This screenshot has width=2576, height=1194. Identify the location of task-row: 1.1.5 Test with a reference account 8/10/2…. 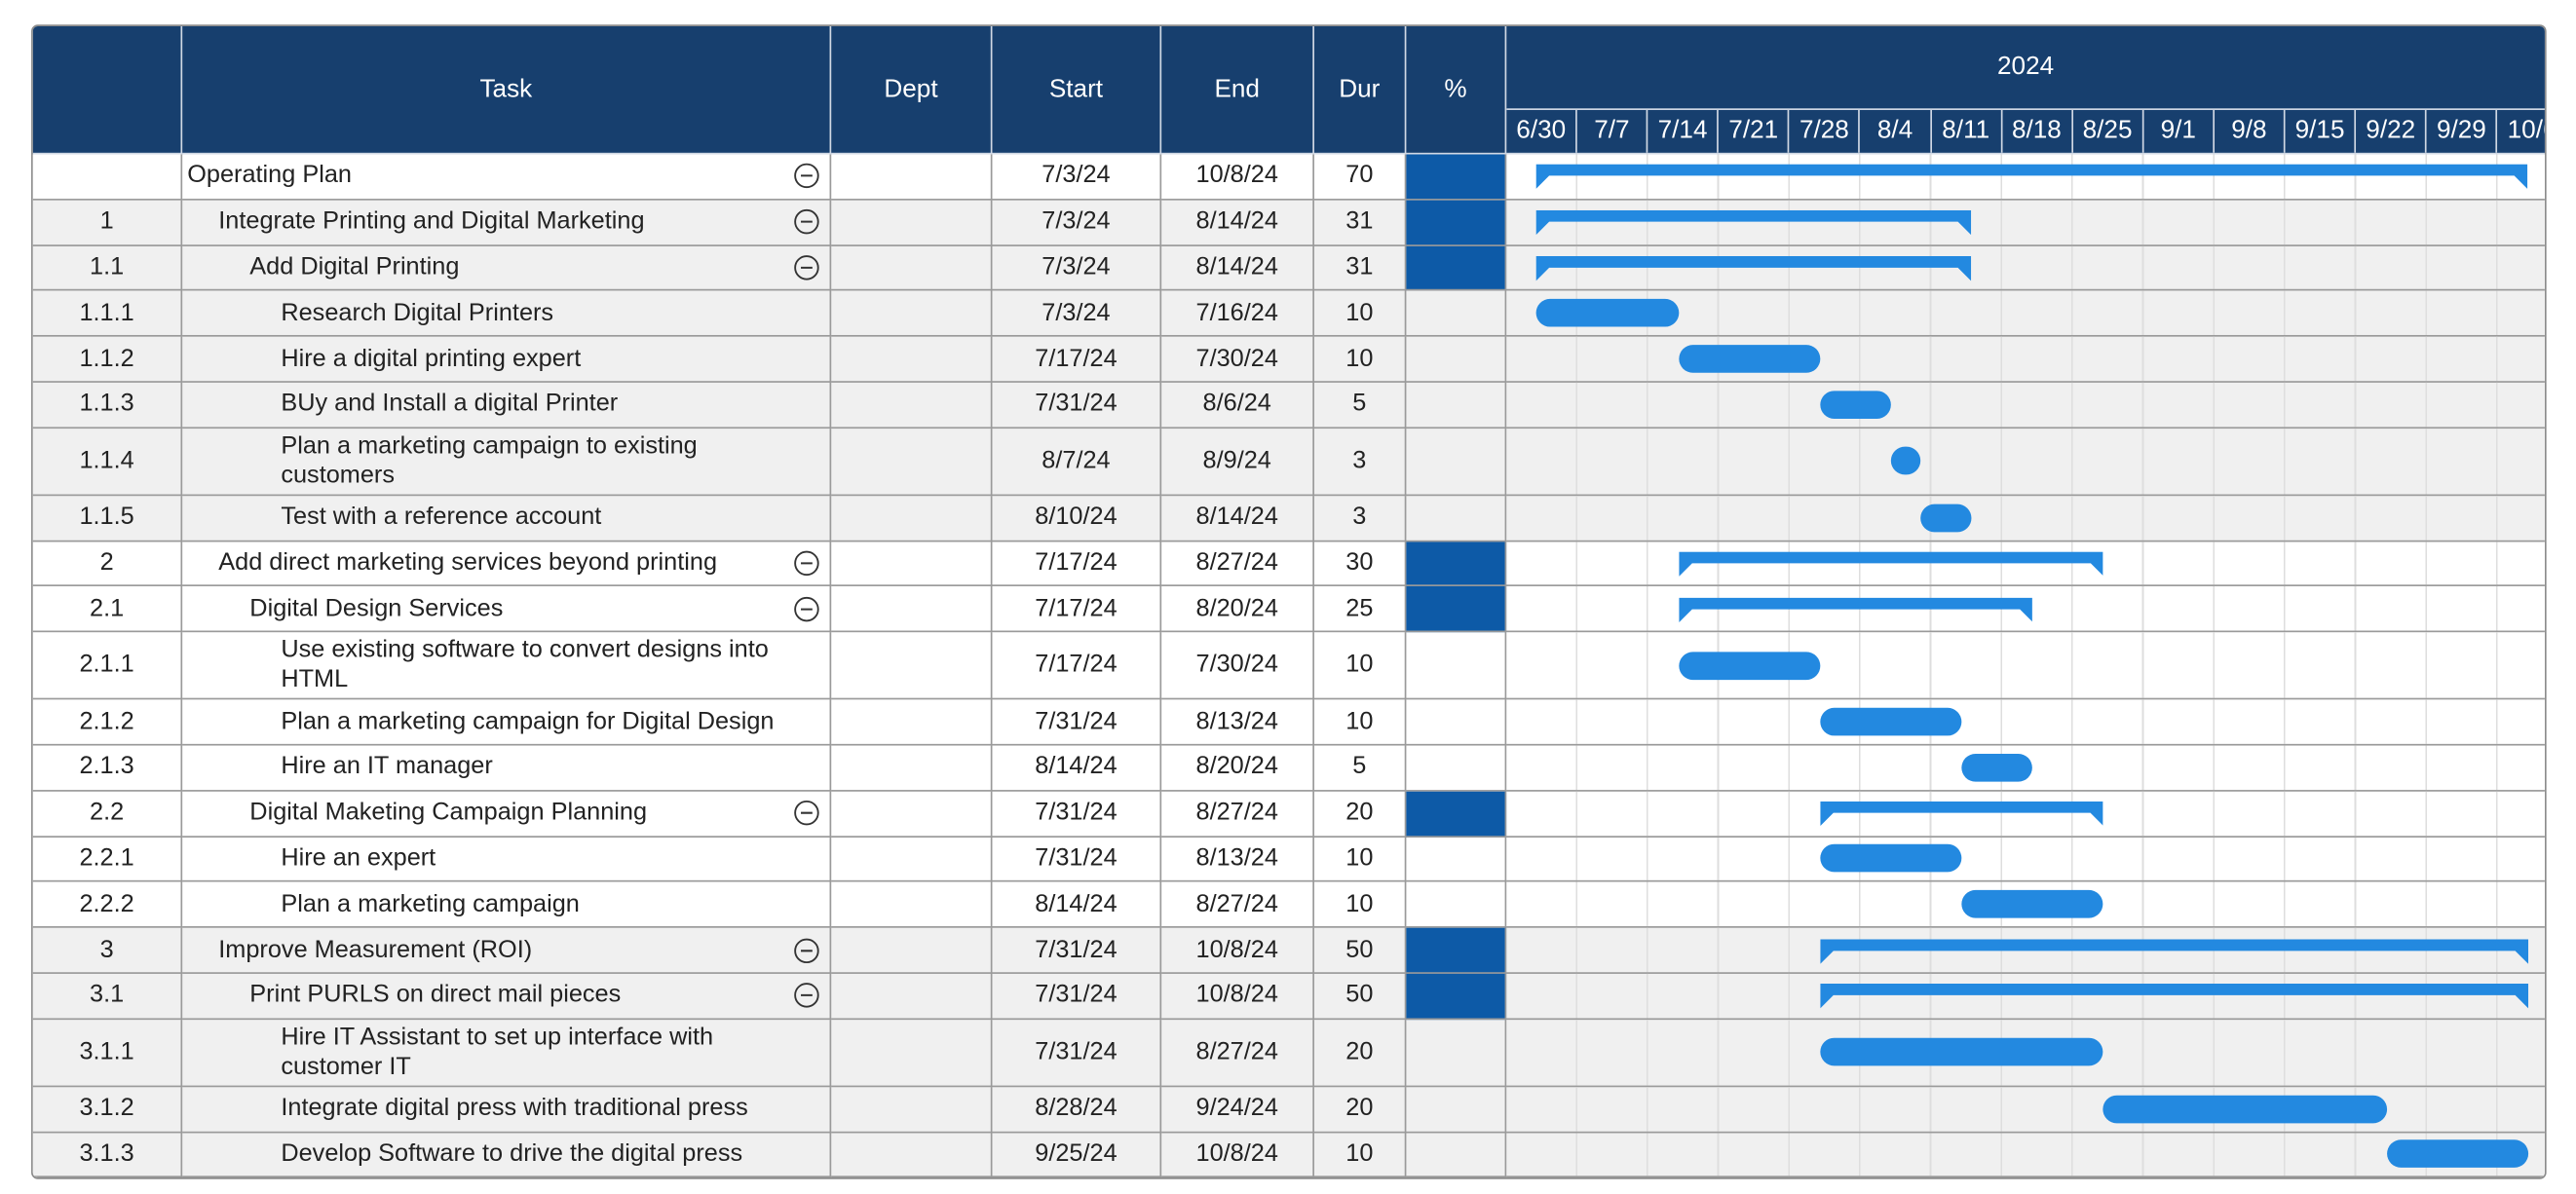
(1288, 518).